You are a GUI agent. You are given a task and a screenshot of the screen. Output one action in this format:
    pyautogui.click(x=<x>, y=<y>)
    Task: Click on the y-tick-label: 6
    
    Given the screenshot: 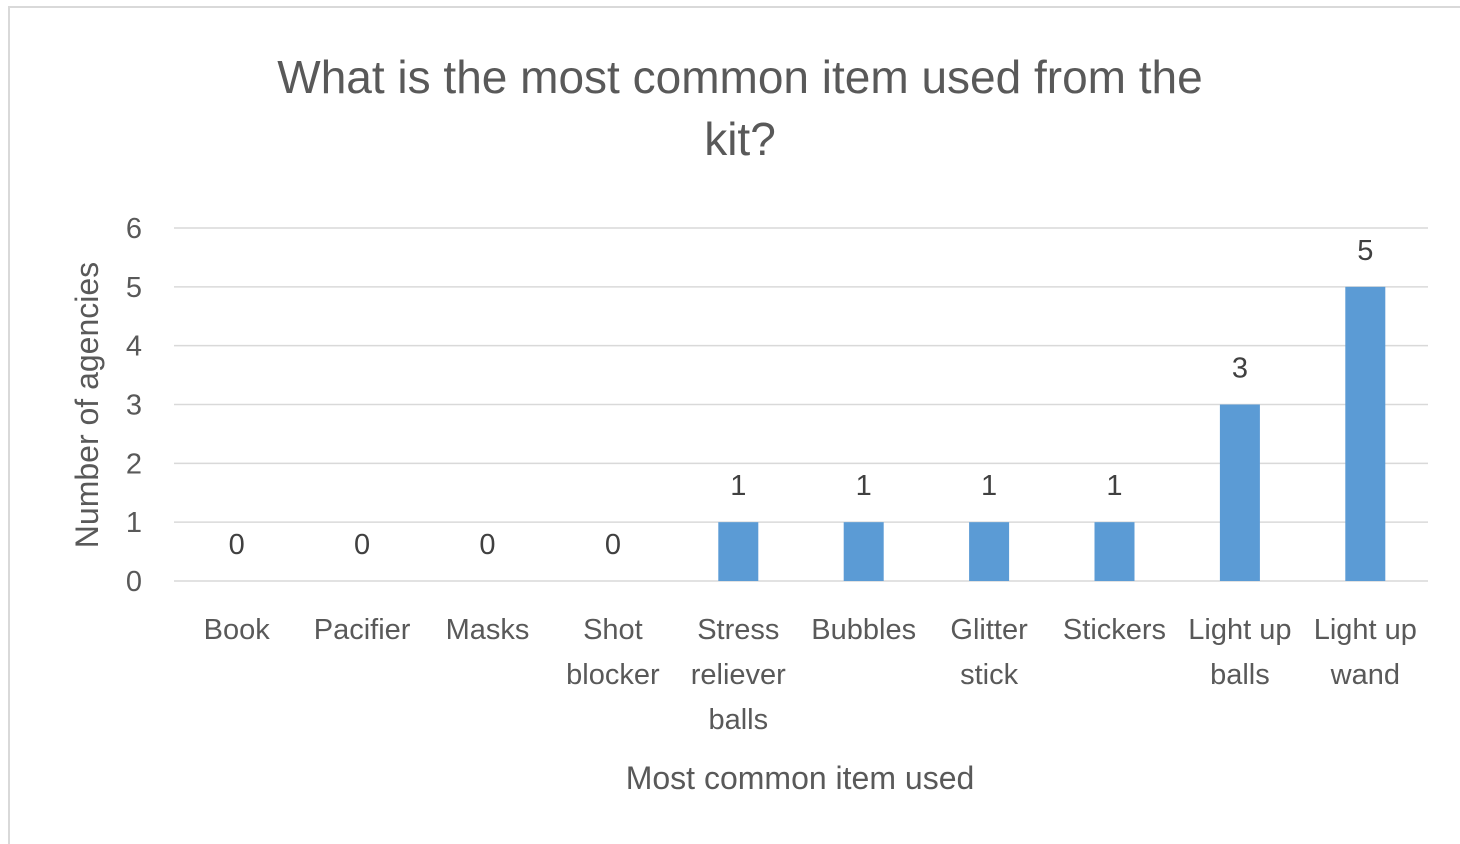 What is the action you would take?
    pyautogui.click(x=134, y=229)
    